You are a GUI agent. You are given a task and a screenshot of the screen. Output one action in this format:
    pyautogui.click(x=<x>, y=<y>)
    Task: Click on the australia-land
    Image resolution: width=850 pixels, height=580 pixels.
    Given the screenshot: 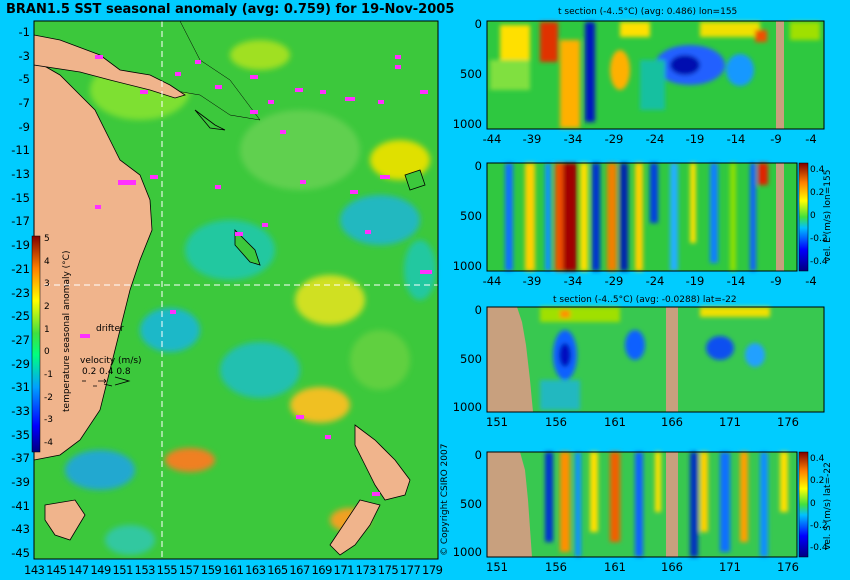 What is the action you would take?
    pyautogui.click(x=93, y=260)
    